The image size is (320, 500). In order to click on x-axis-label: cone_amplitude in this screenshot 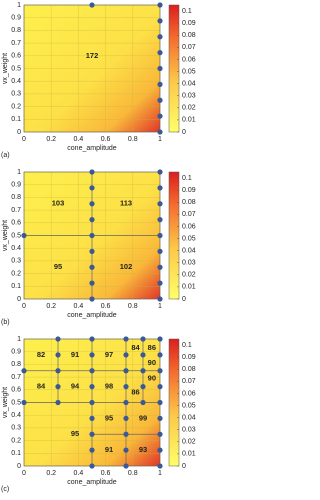, I will do `click(92, 482)`.